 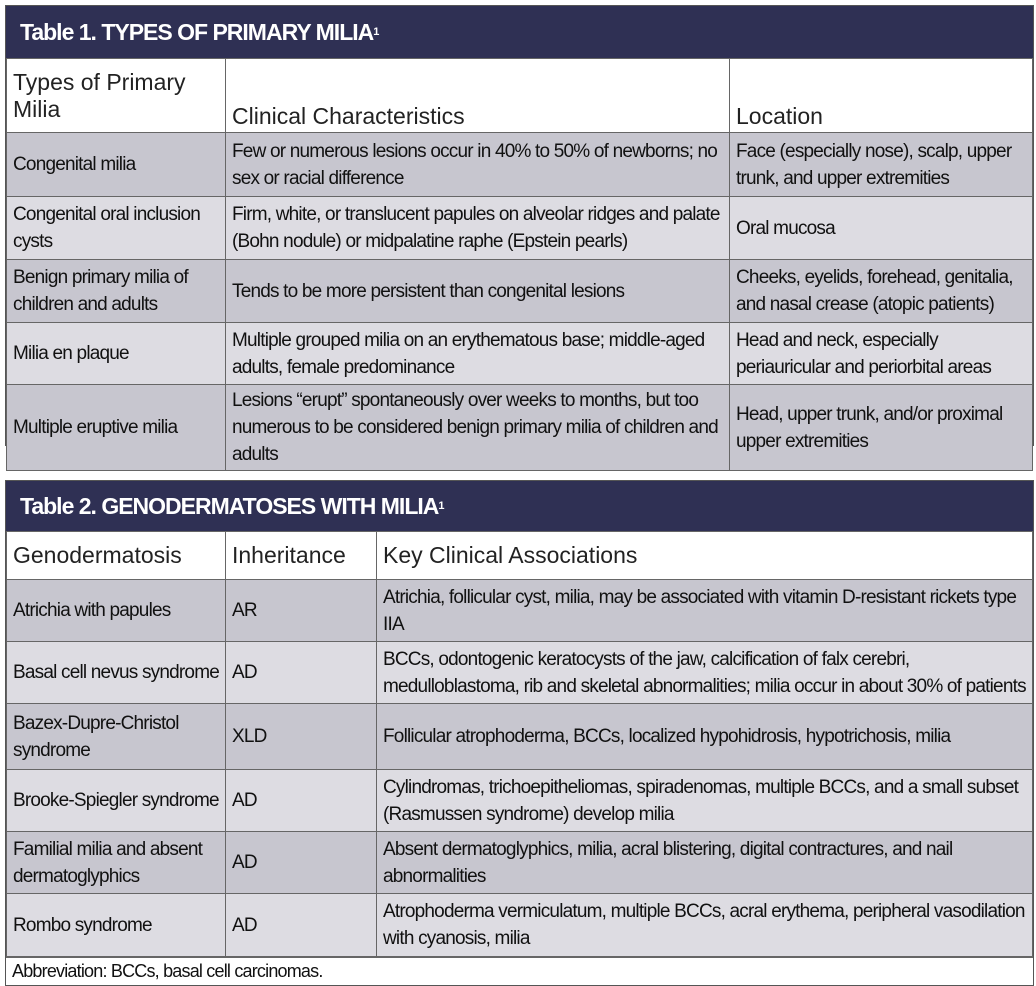 What do you see at coordinates (116, 555) in the screenshot?
I see `column-header: Genodermatosis` at bounding box center [116, 555].